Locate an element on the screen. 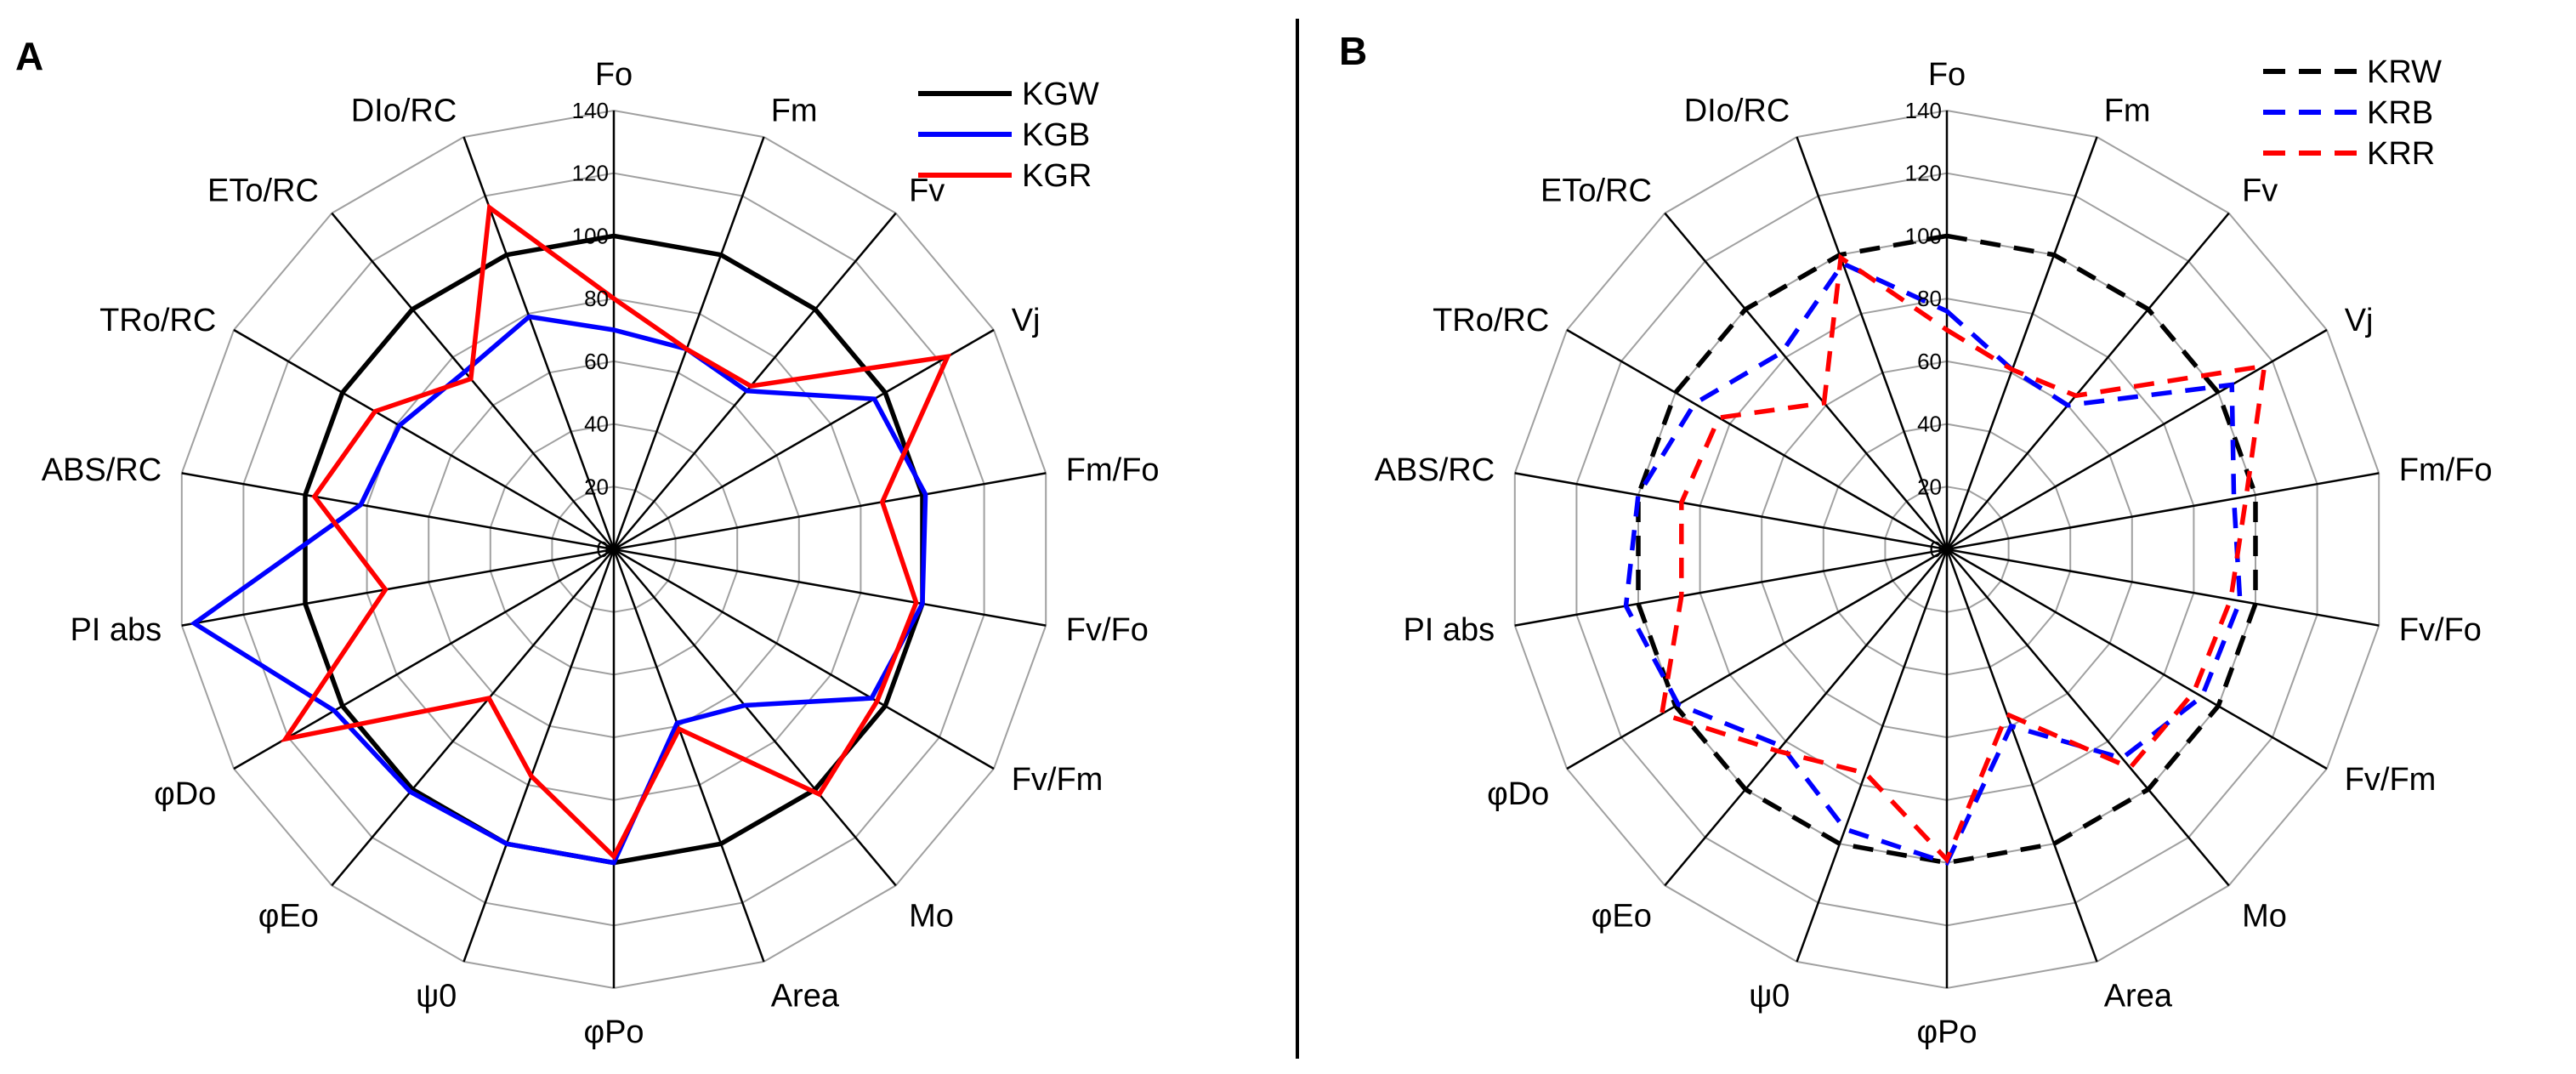  series-line-krr is located at coordinates (1963, 558).